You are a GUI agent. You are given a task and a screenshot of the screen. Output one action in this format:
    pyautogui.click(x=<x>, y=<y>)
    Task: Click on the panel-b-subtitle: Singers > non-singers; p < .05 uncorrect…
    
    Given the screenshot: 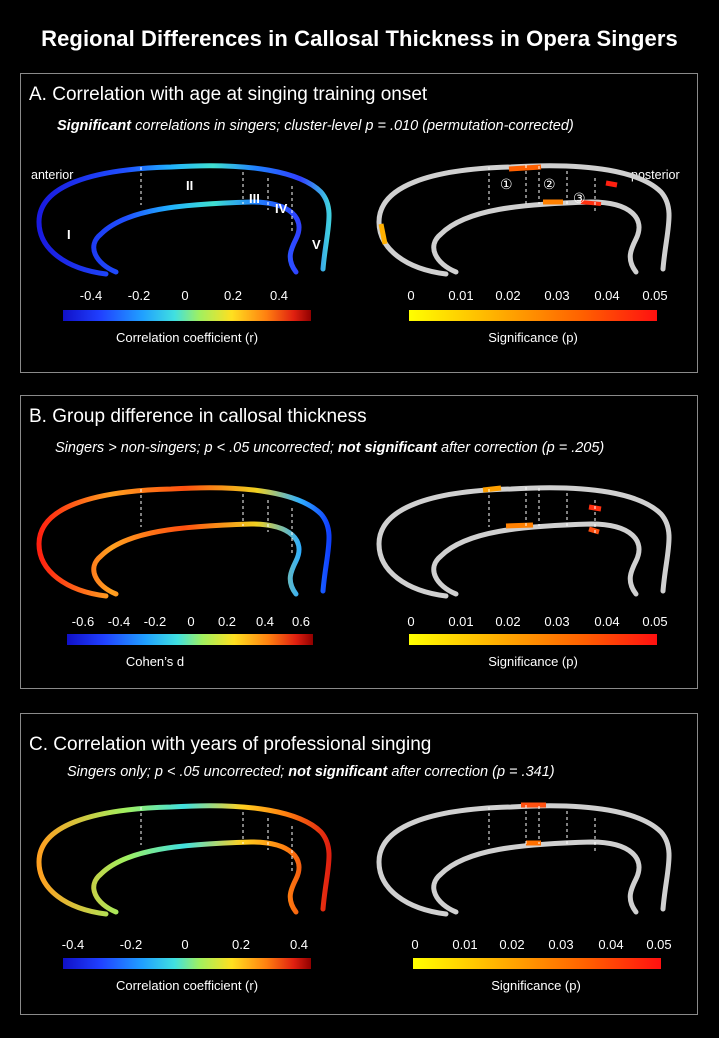 What is the action you would take?
    pyautogui.click(x=330, y=448)
    